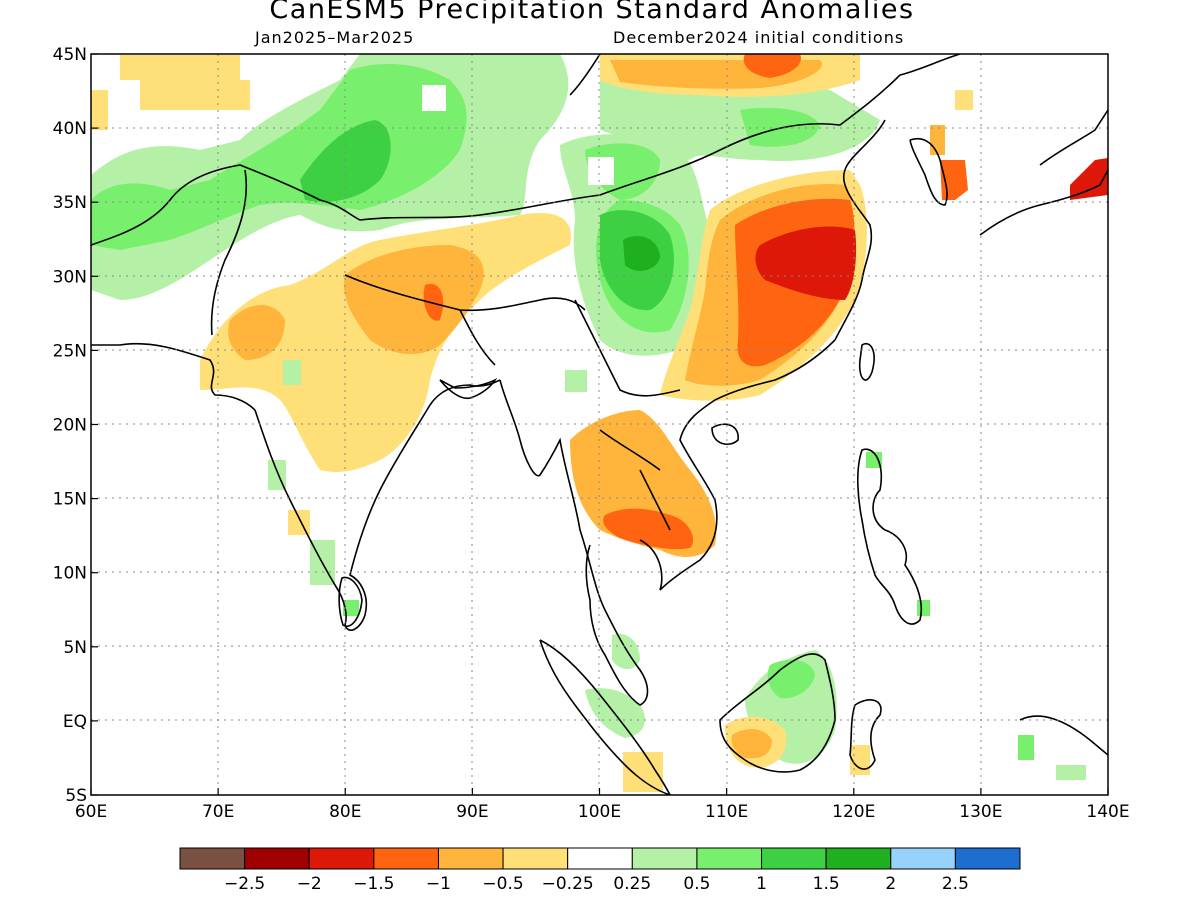 The image size is (1200, 900). What do you see at coordinates (955, 884) in the screenshot?
I see `legend-label: 2.5` at bounding box center [955, 884].